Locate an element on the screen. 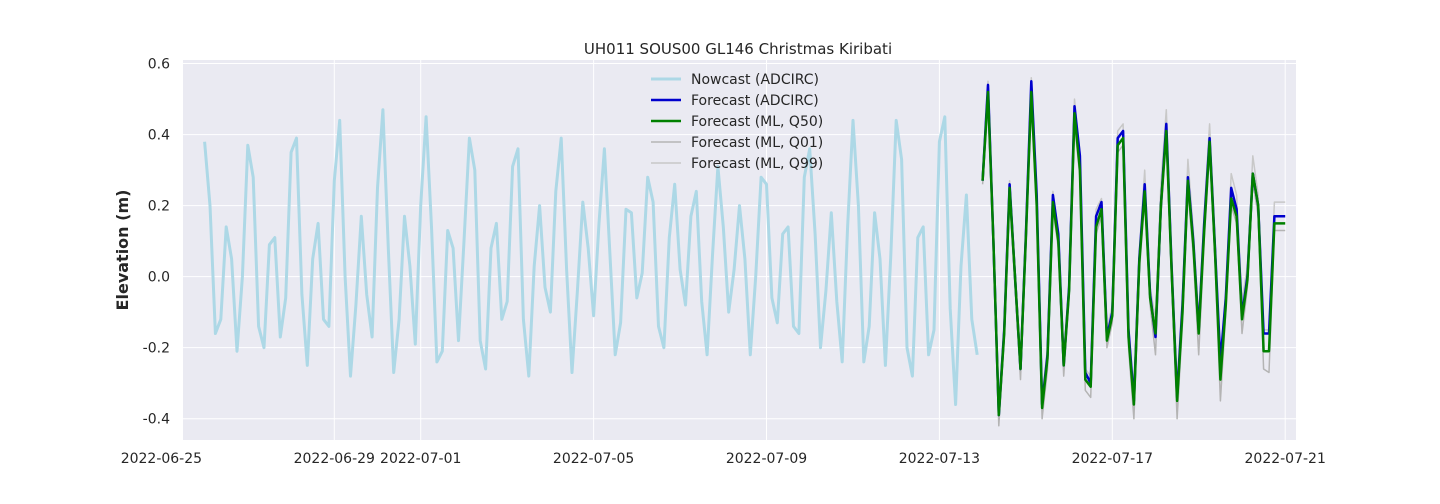 This screenshot has height=504, width=1440. y-tick-label: -0.4 is located at coordinates (156, 420).